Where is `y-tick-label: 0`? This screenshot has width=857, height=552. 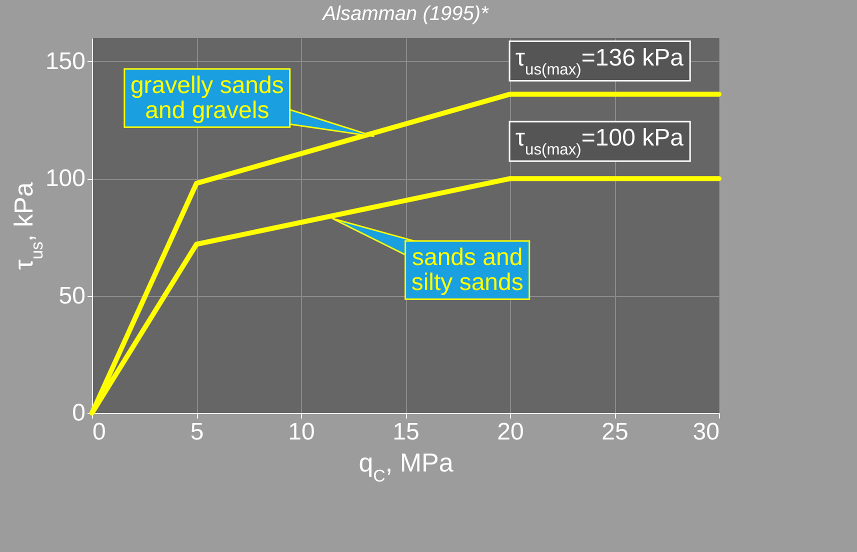 y-tick-label: 0 is located at coordinates (79, 413).